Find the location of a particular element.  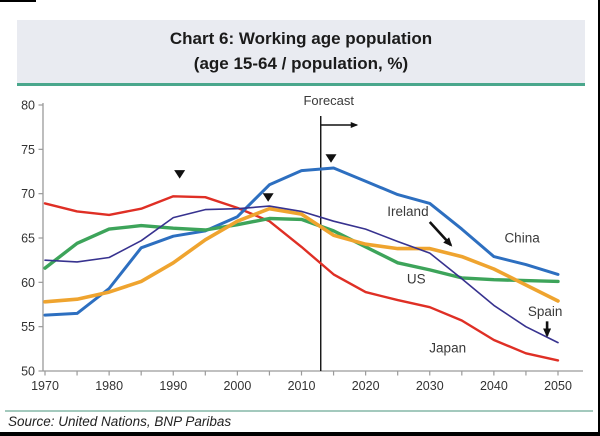

x-tick-label: 1980 is located at coordinates (109, 386).